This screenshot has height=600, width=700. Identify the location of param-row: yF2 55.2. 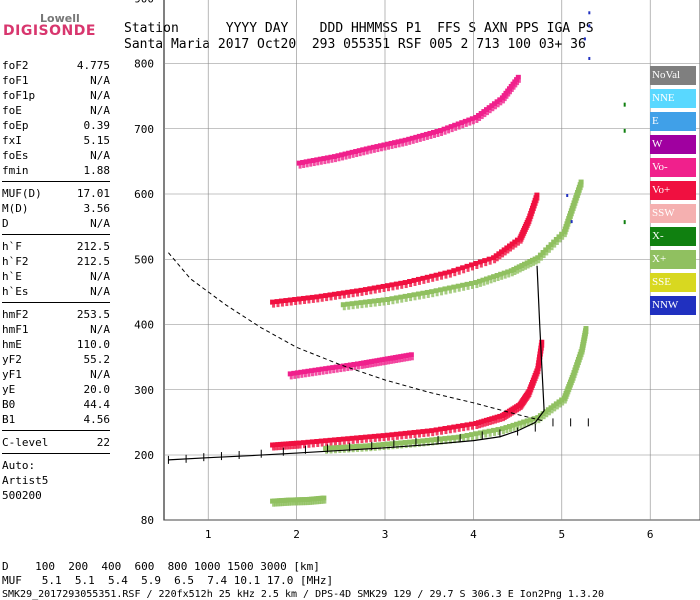
(56, 359).